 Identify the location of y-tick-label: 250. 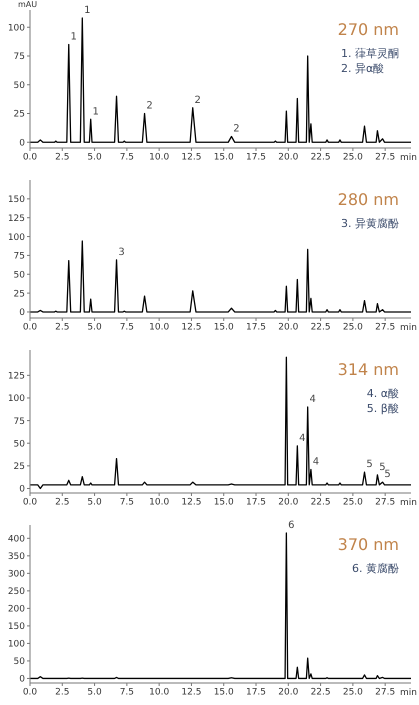
(17, 592).